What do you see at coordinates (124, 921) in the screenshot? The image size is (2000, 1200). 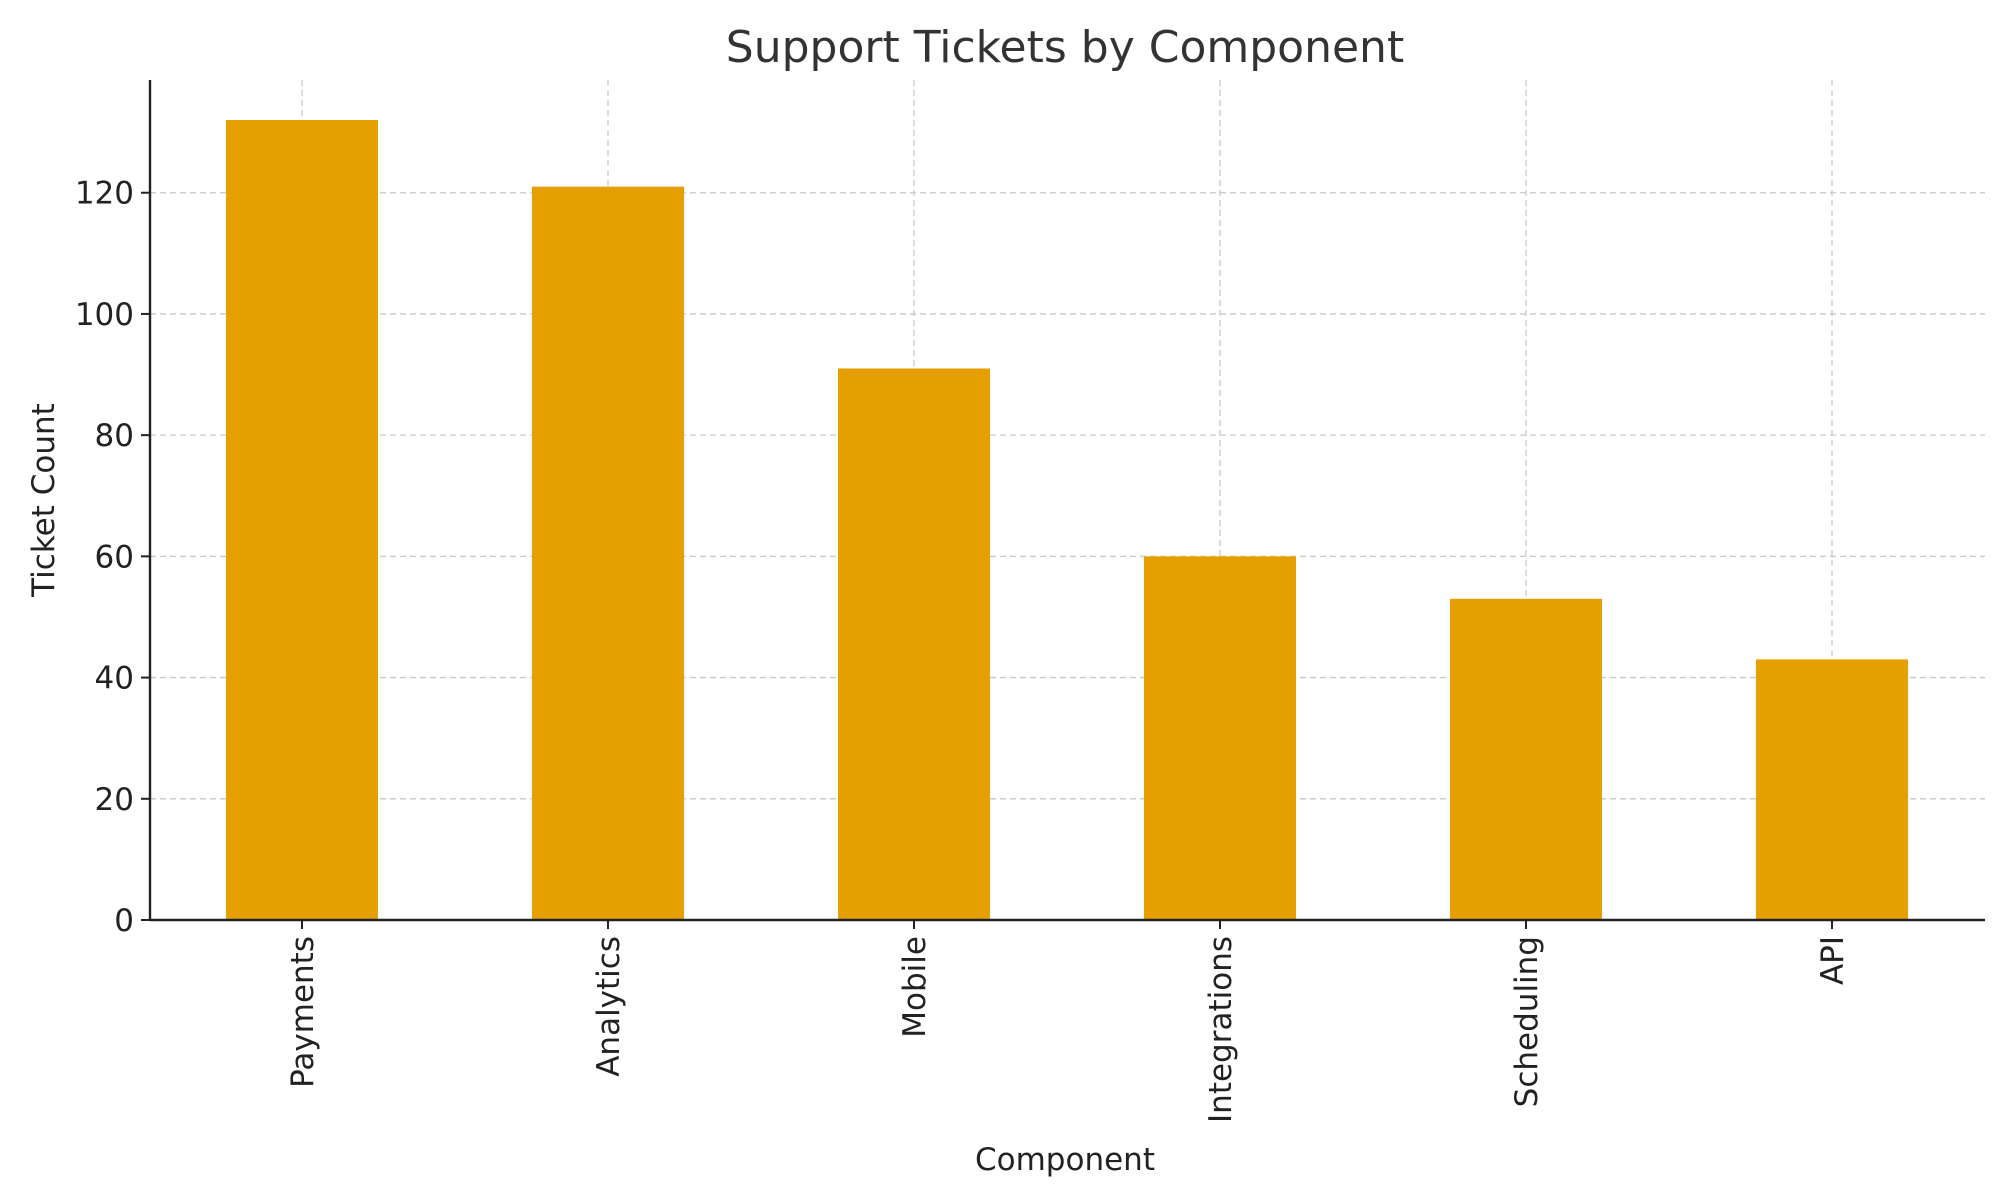 I see `y-tick-label: 0` at bounding box center [124, 921].